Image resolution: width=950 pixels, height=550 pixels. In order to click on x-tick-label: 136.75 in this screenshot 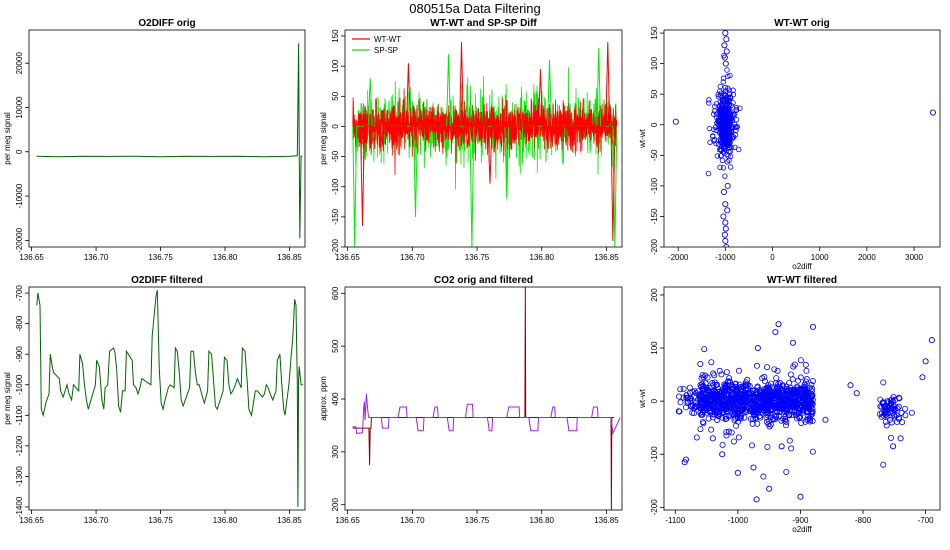, I will do `click(160, 520)`.